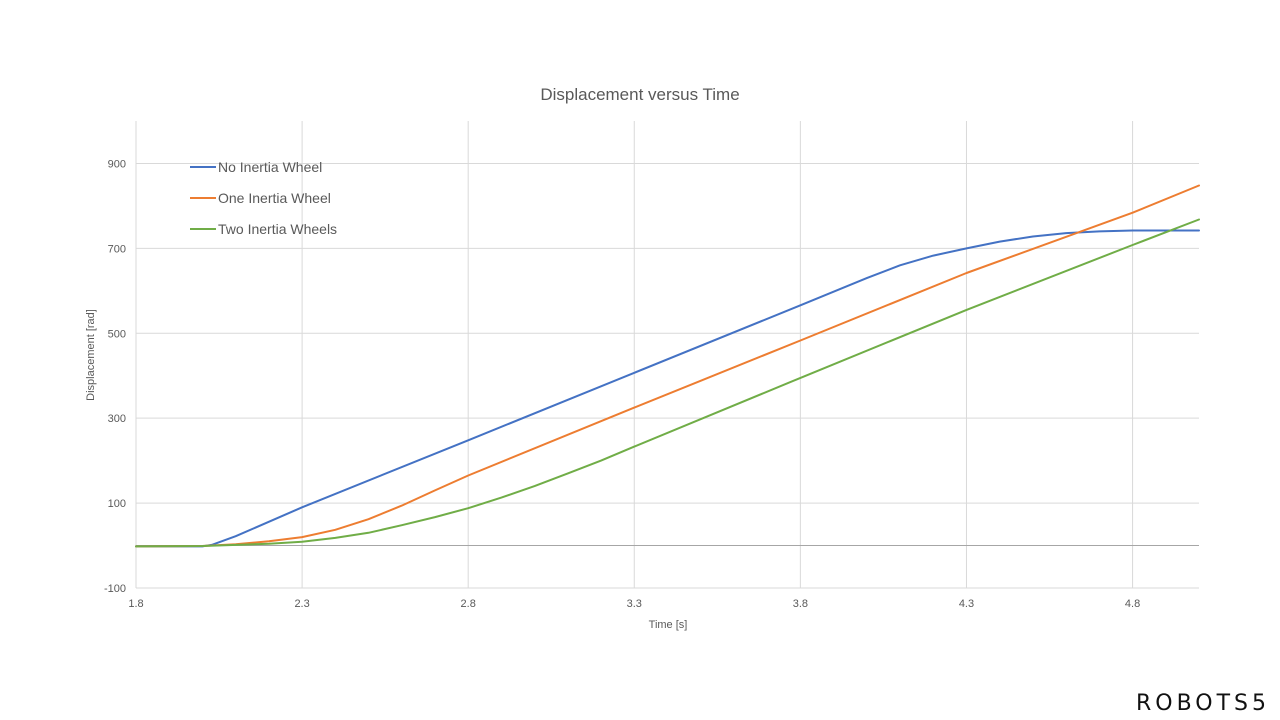  I want to click on x-tick-label: 2.3, so click(301, 604).